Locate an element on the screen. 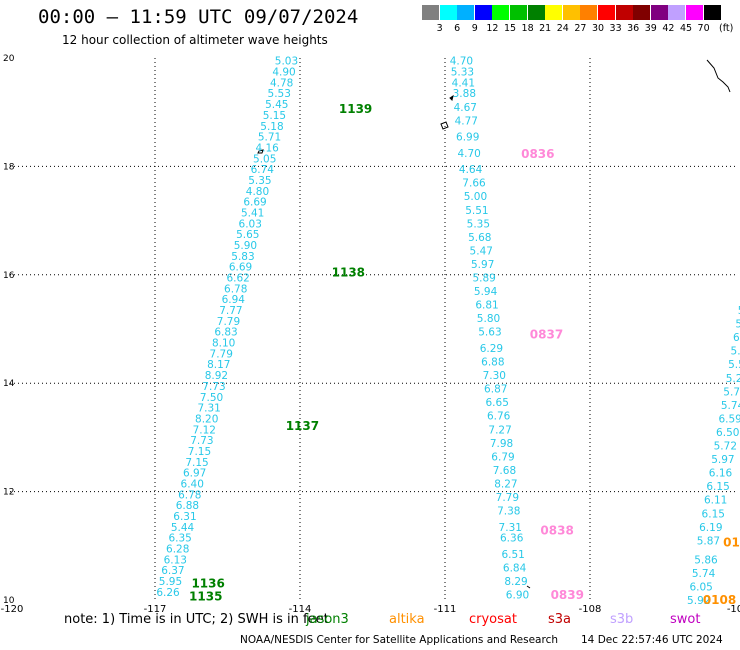  wave-height-value: 6.05 is located at coordinates (700, 587).